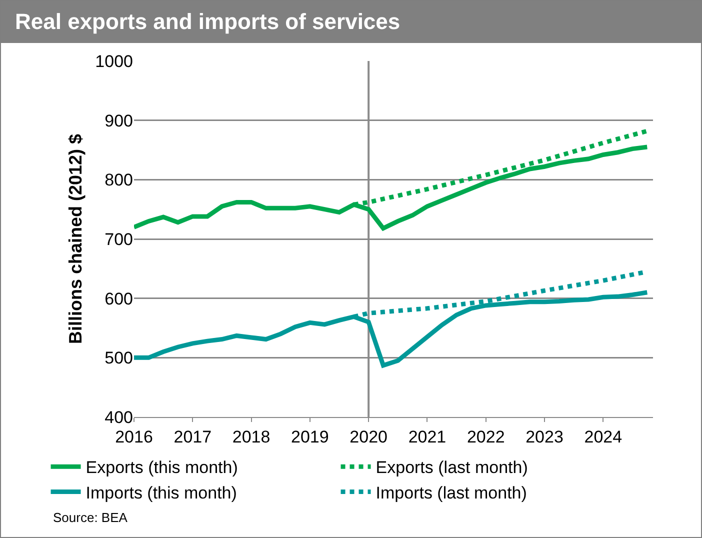 The image size is (702, 538). Describe the element at coordinates (545, 436) in the screenshot. I see `x-tick-label: 2023` at that location.